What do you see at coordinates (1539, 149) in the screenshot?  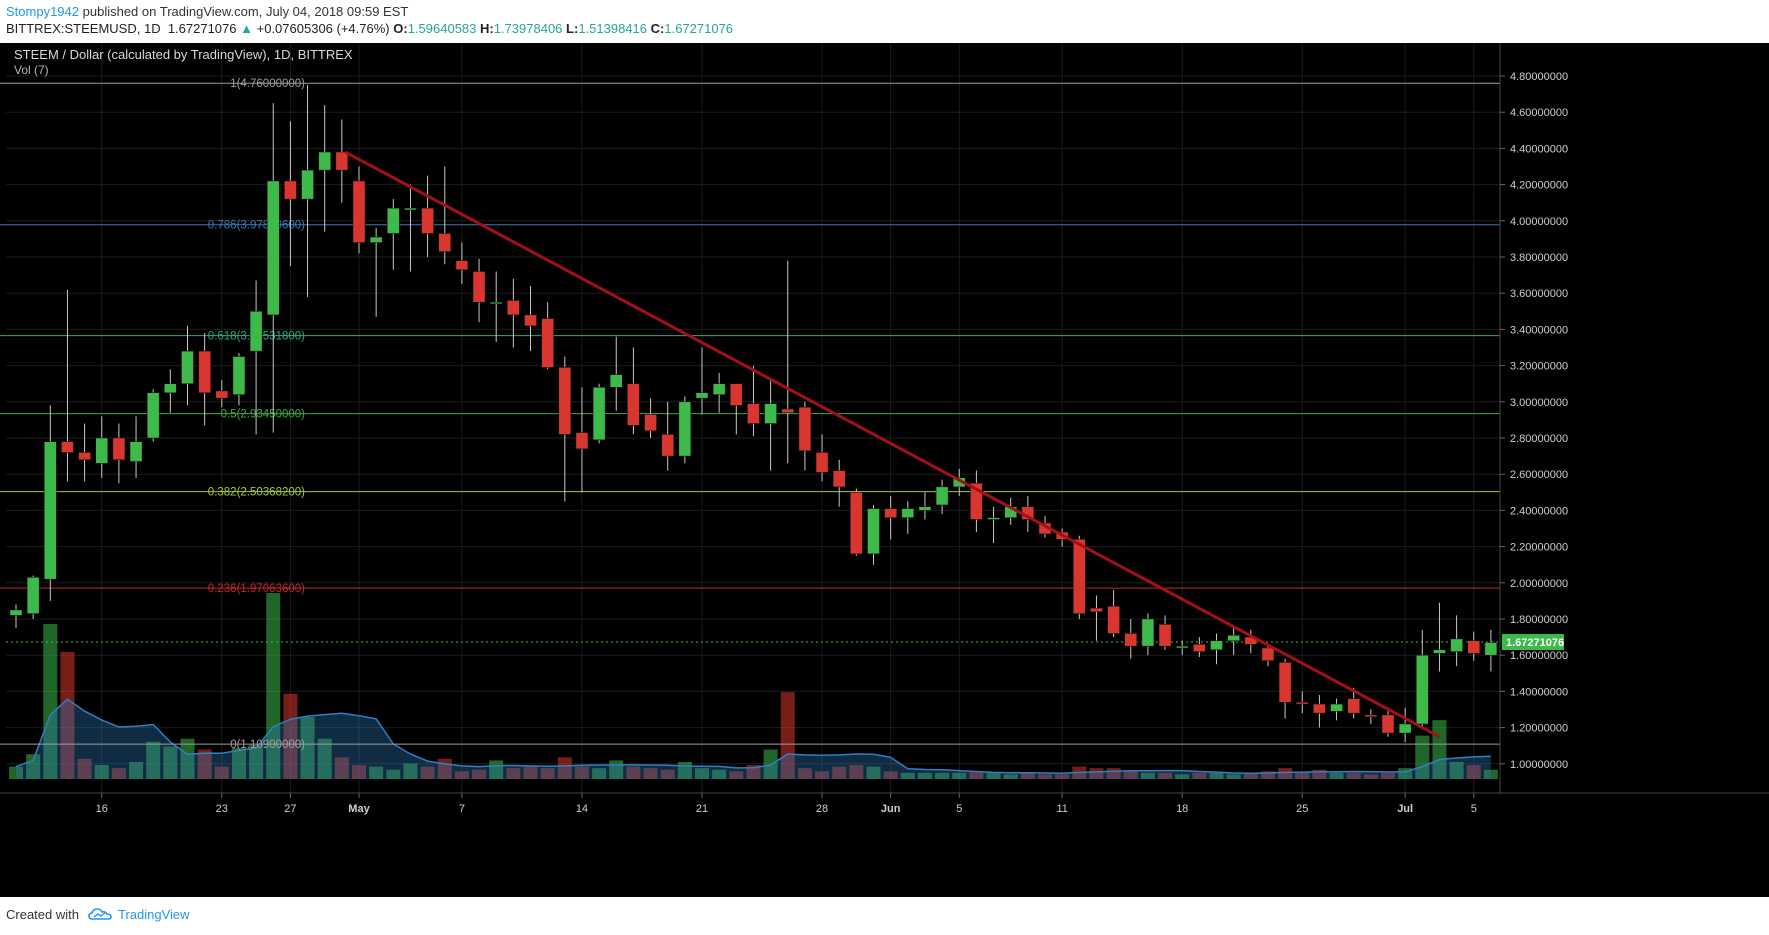 I see `y-tick-label: 4.40000000` at bounding box center [1539, 149].